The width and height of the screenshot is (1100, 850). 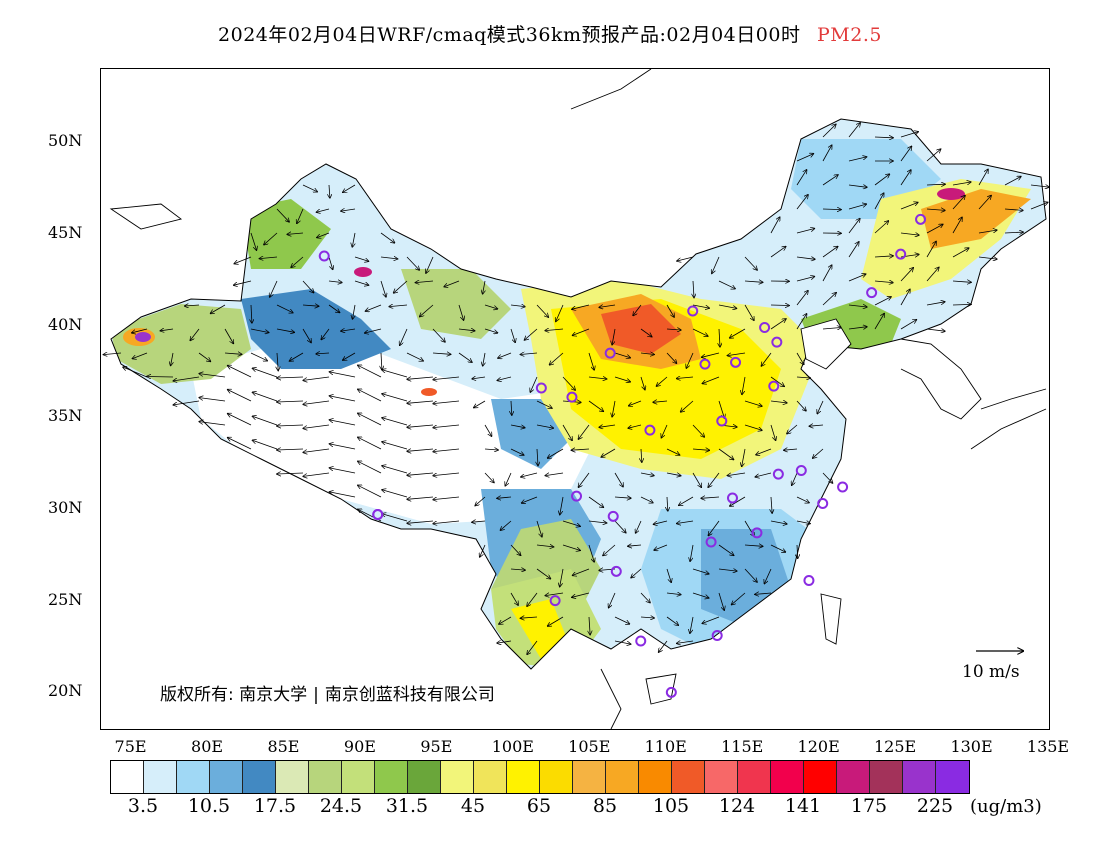 What do you see at coordinates (273, 695) in the screenshot?
I see `copyright-org1: 南京大学` at bounding box center [273, 695].